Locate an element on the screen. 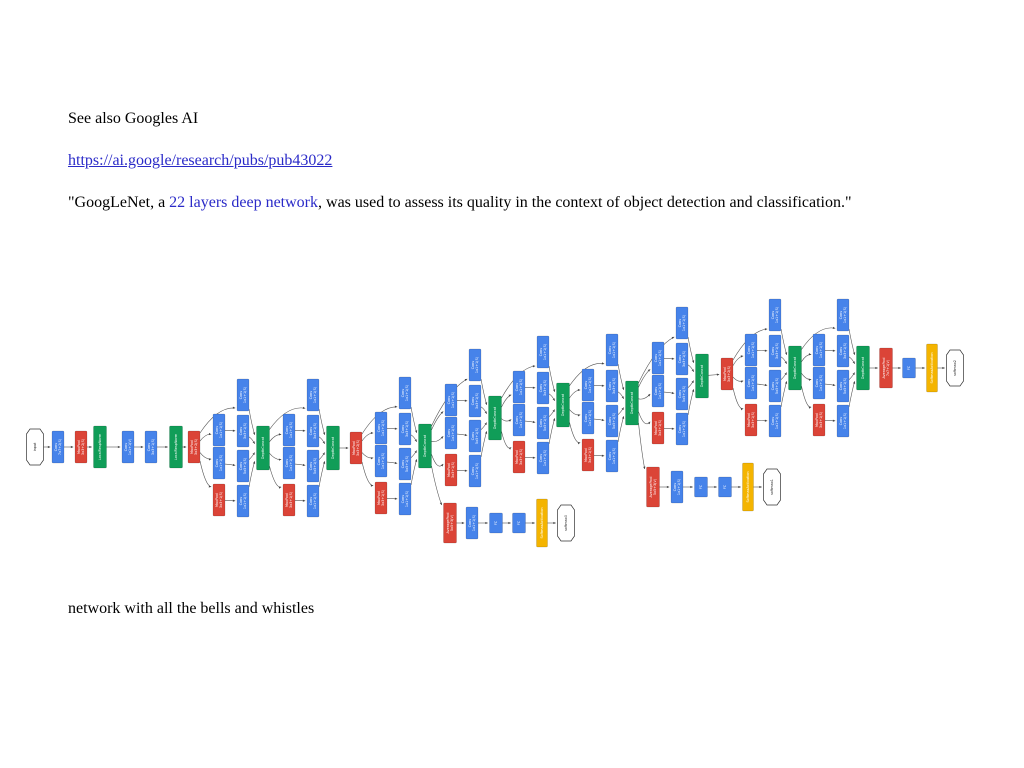  diagram-node-label: DepthConcat is located at coordinates (263, 447).